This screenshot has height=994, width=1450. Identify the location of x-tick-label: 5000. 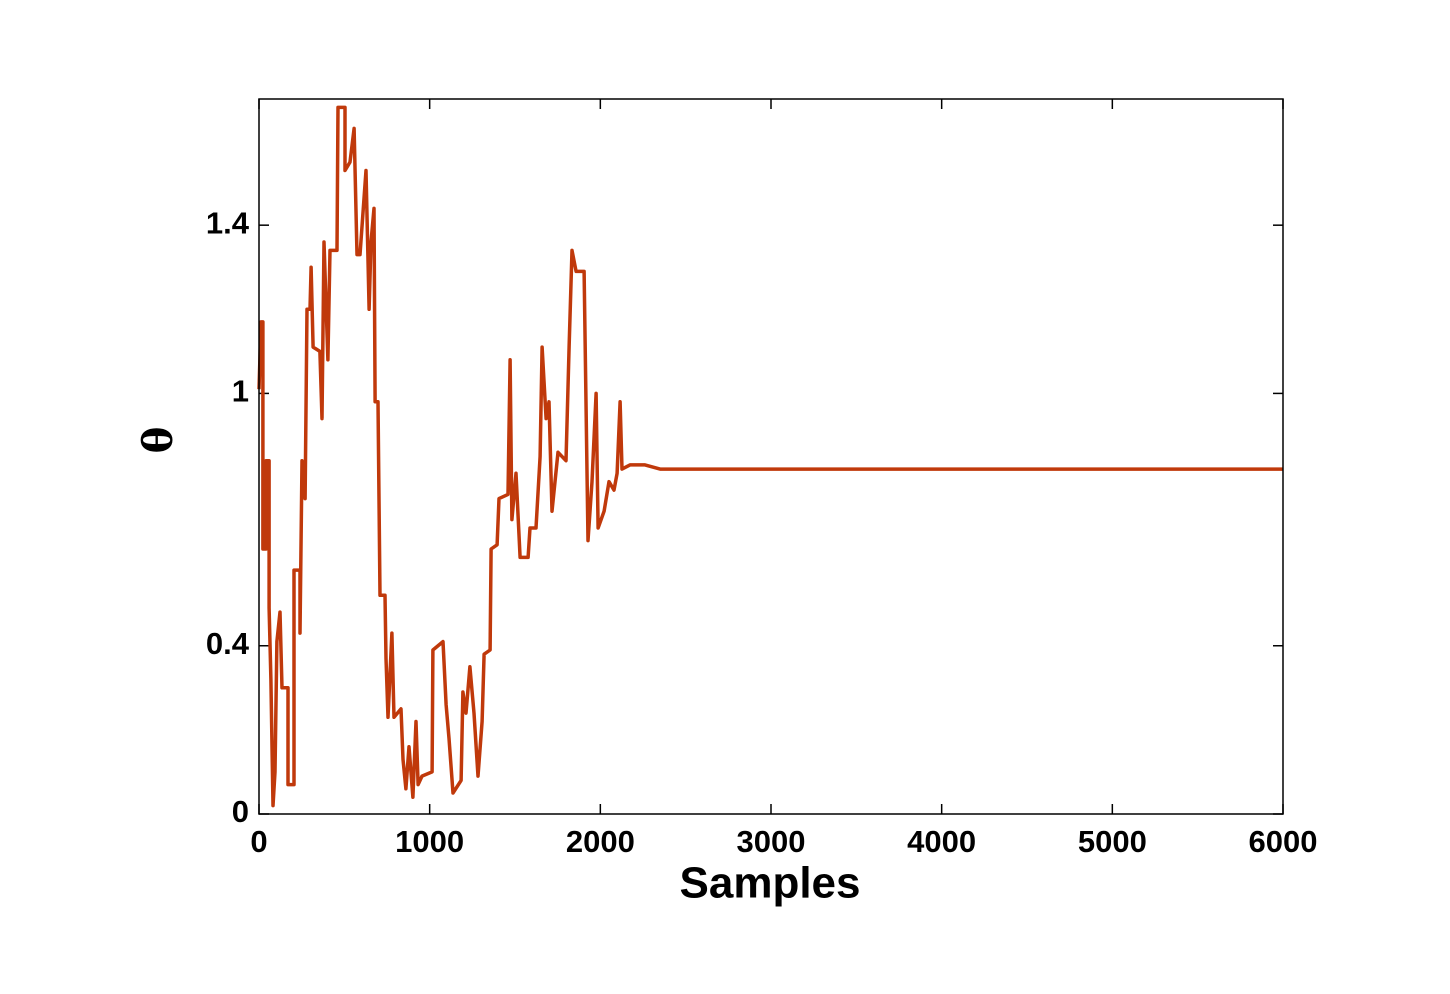
(1112, 841).